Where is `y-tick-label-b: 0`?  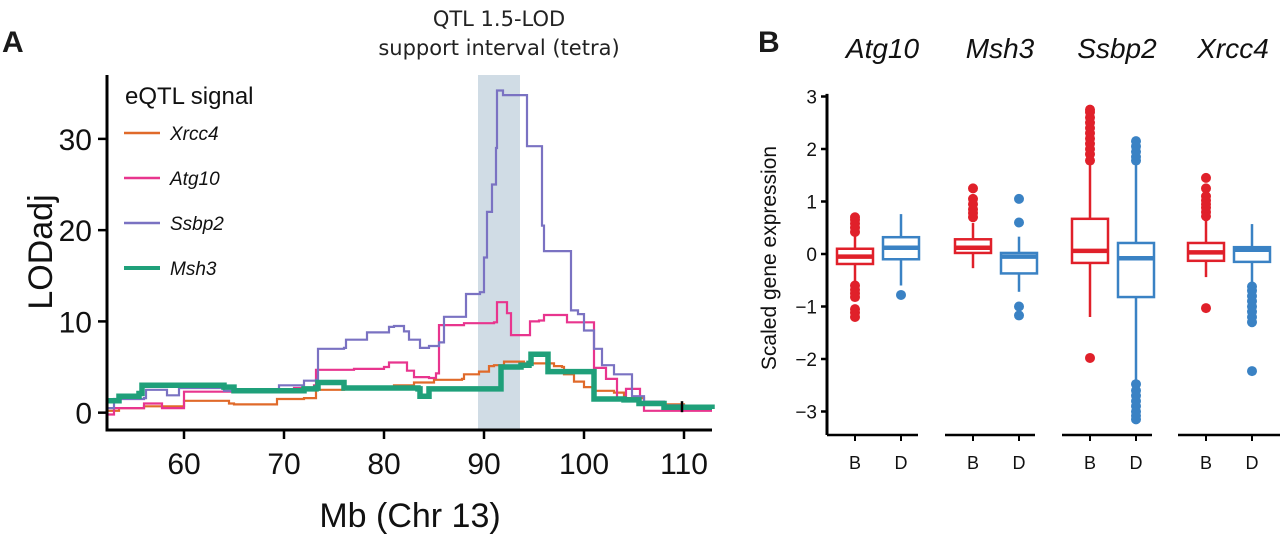 y-tick-label-b: 0 is located at coordinates (811, 255).